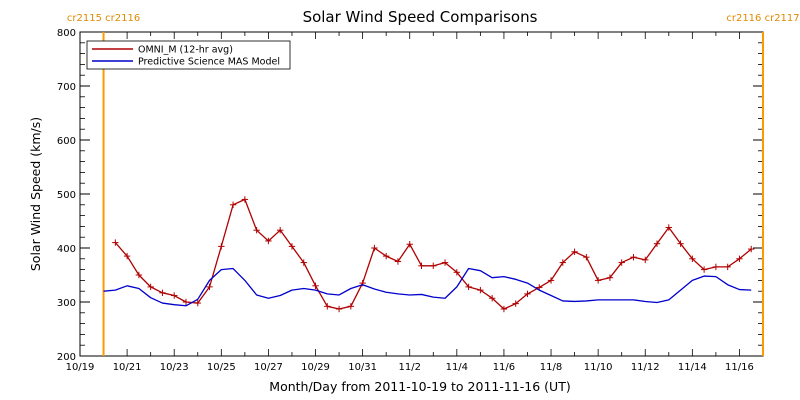 The height and width of the screenshot is (400, 800). What do you see at coordinates (598, 367) in the screenshot?
I see `x-tick-label: 11/10` at bounding box center [598, 367].